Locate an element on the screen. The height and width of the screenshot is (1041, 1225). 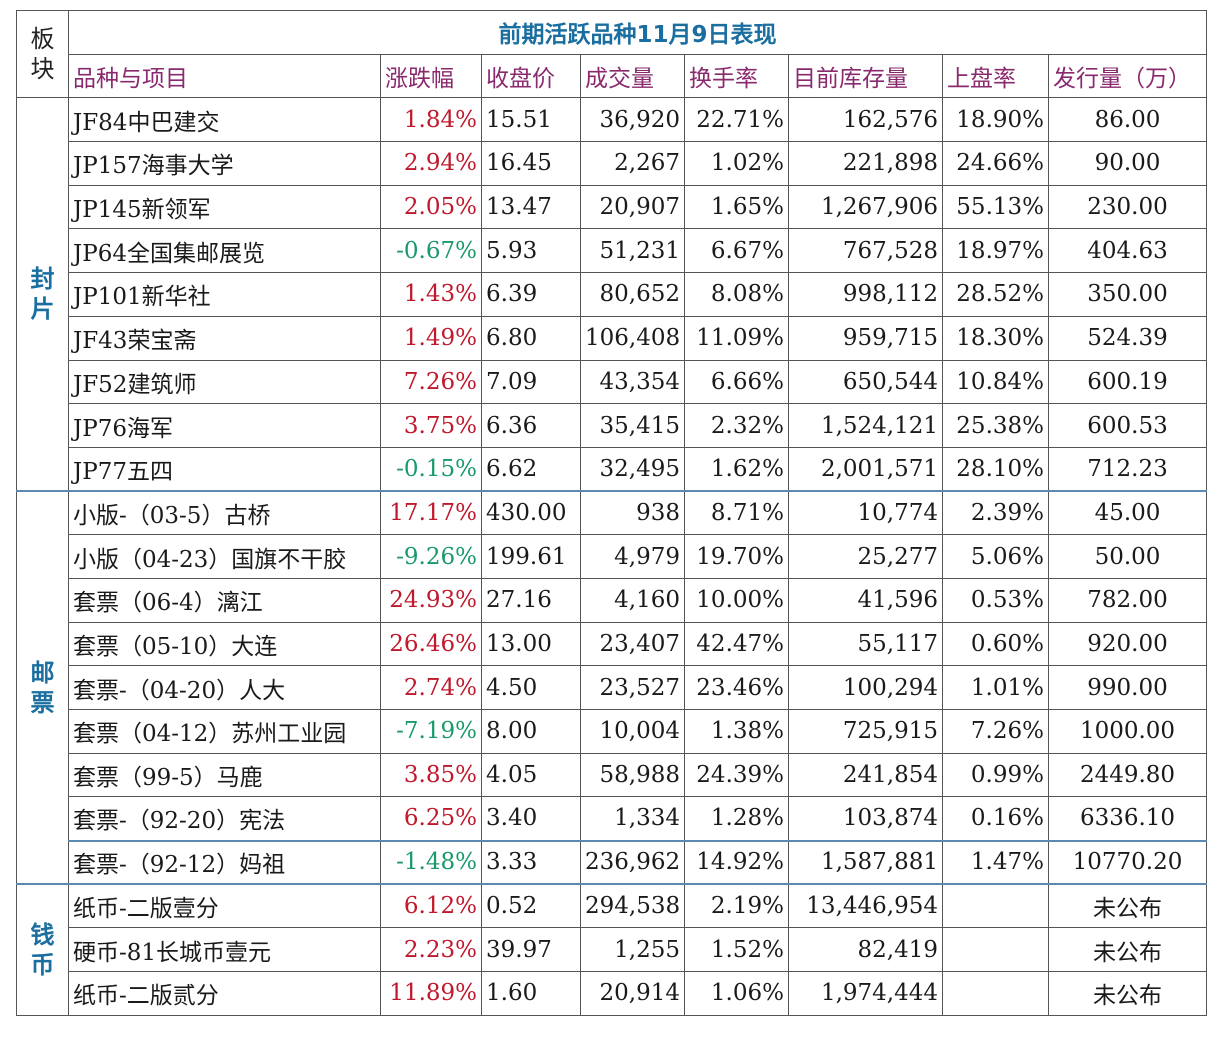
cell-listing-rate: 7.26% is located at coordinates (995, 731).